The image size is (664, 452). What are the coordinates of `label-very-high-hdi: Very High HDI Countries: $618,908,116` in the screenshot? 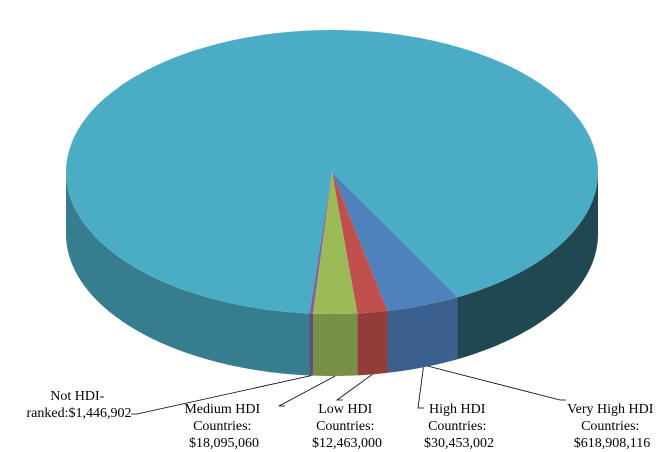 It's located at (612, 426).